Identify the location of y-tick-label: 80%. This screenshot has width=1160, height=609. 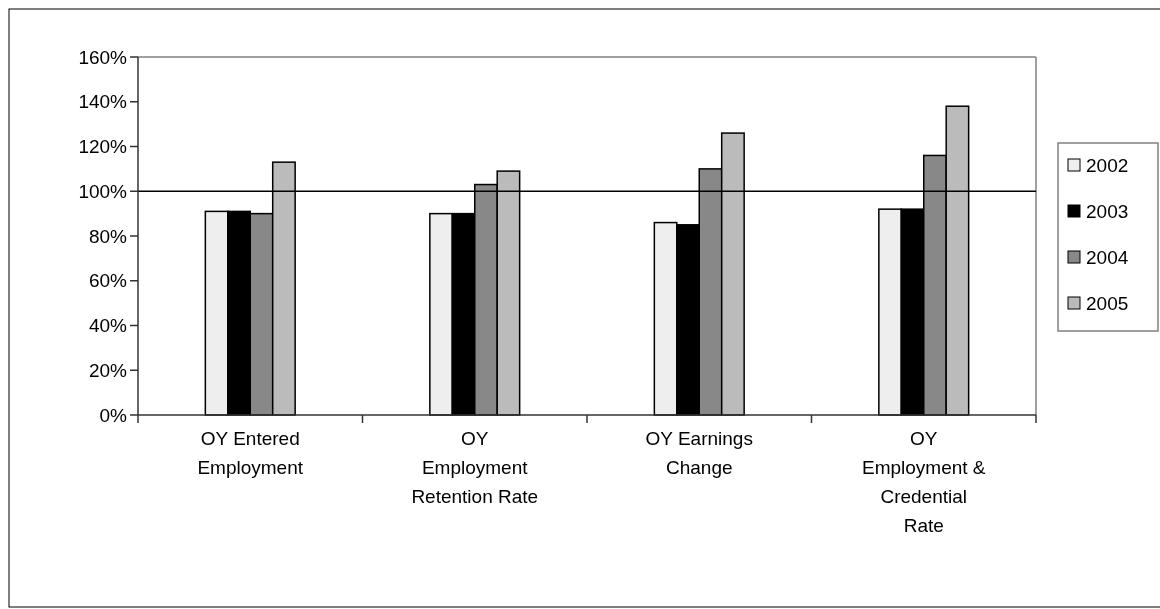
(108, 236).